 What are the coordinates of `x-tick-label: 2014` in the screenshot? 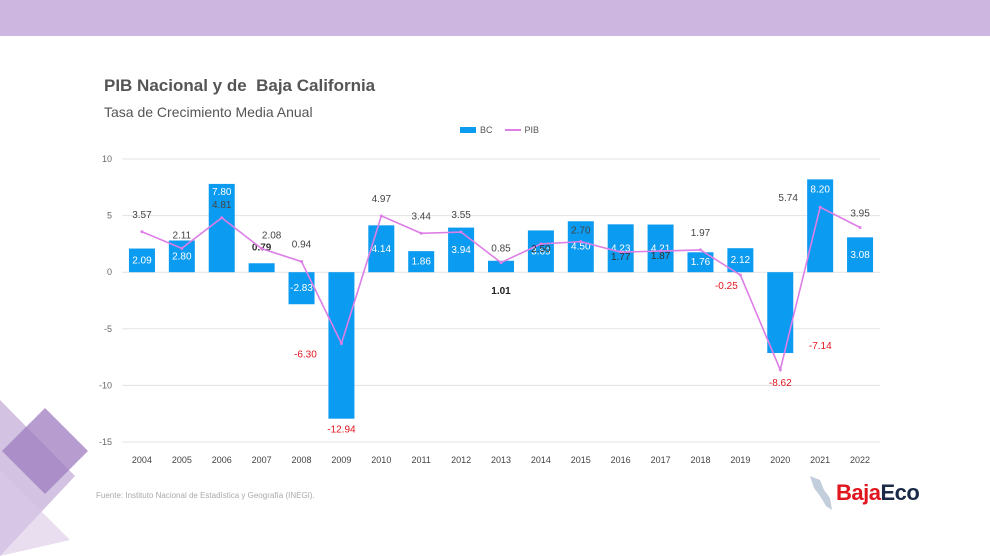 It's located at (541, 460).